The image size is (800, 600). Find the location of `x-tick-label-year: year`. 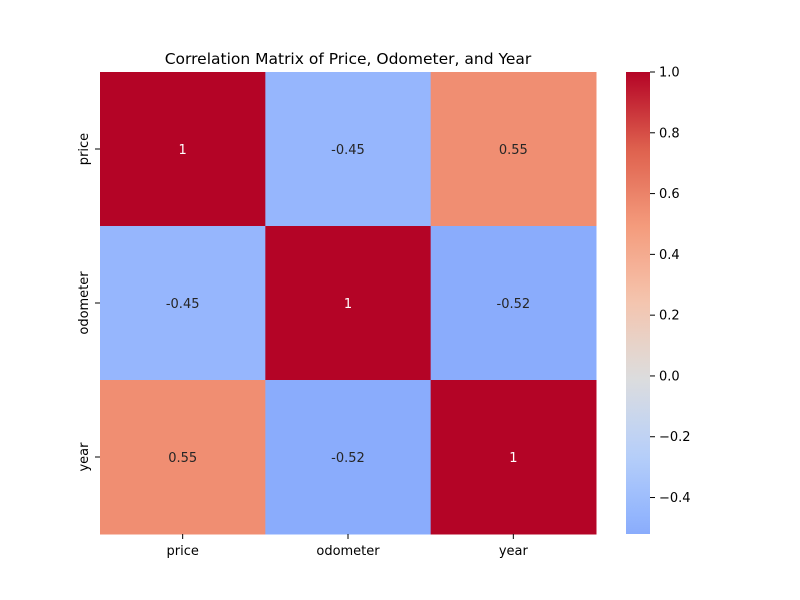

x-tick-label-year: year is located at coordinates (514, 551).